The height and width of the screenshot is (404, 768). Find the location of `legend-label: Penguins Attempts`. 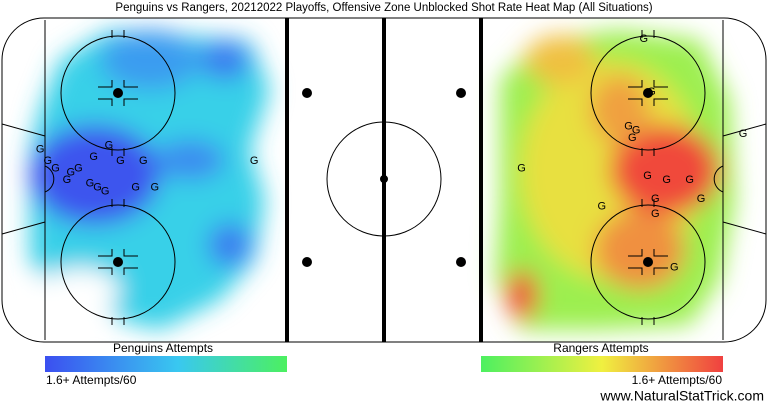

legend-label: Penguins Attempts is located at coordinates (163, 348).